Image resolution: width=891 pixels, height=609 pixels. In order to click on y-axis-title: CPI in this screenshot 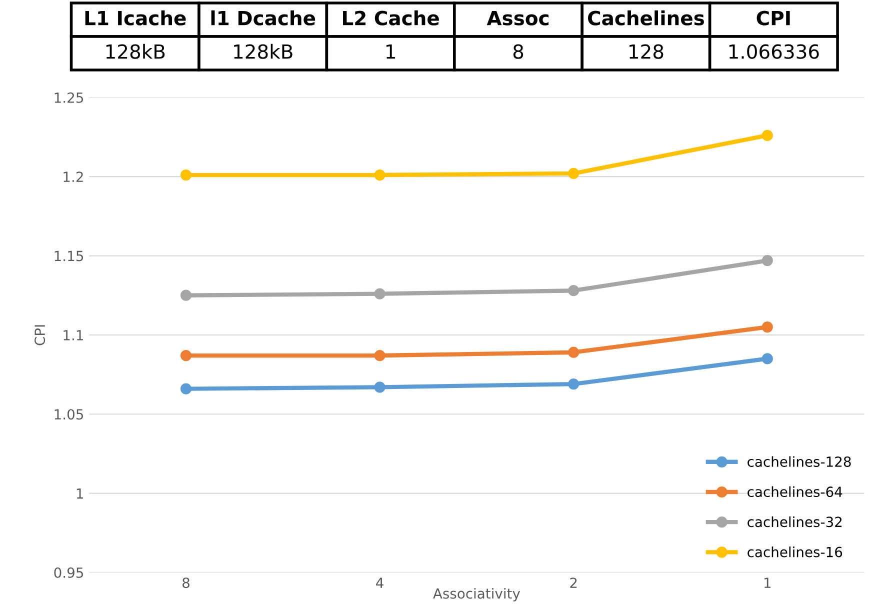, I will do `click(40, 335)`.